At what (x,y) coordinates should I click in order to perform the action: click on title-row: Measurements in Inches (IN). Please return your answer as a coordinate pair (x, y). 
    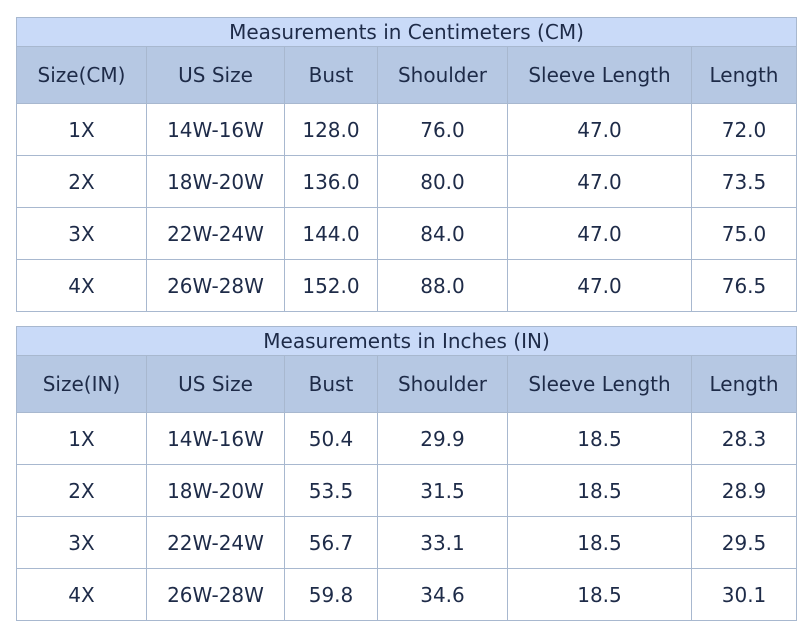
    Looking at the image, I should click on (406, 341).